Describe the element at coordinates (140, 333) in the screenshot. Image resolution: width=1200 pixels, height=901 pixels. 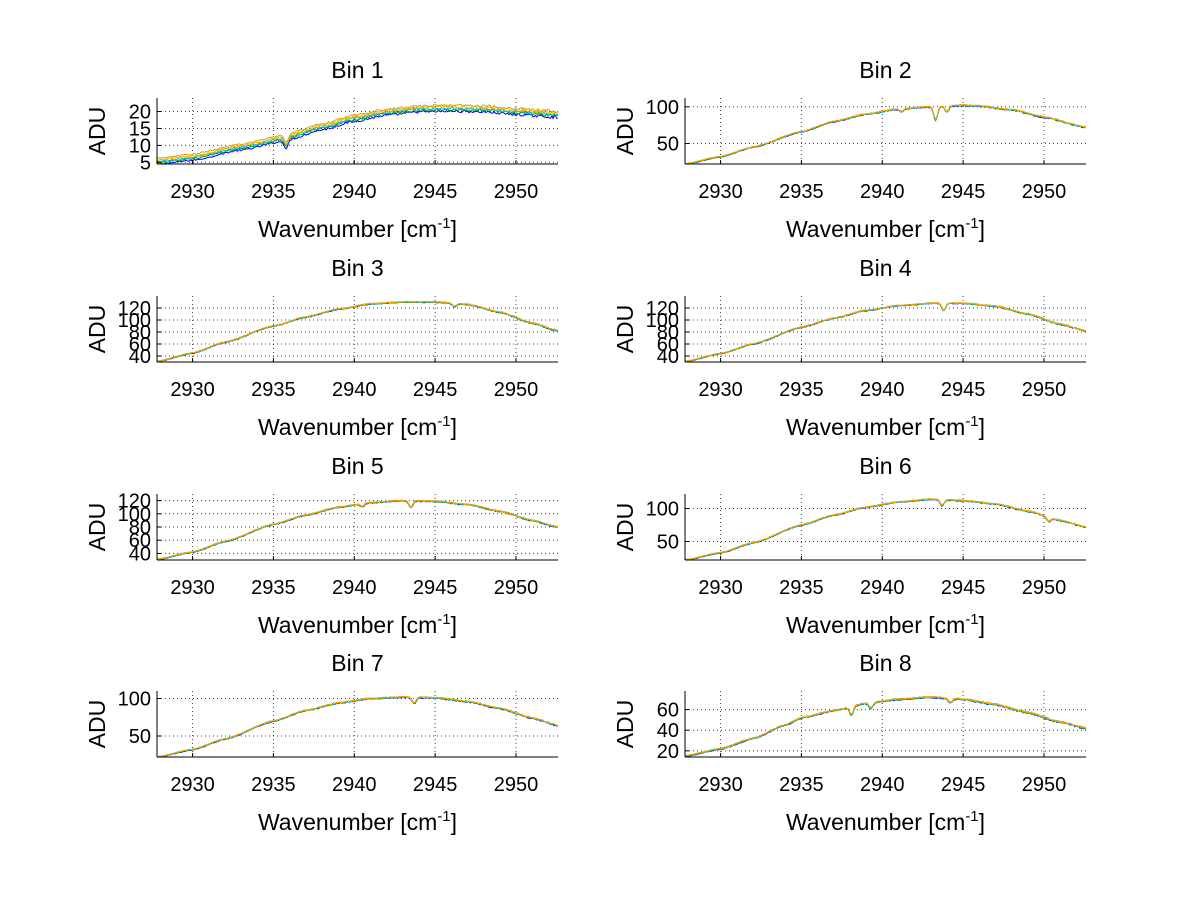
I see `y-tick-label: 80` at that location.